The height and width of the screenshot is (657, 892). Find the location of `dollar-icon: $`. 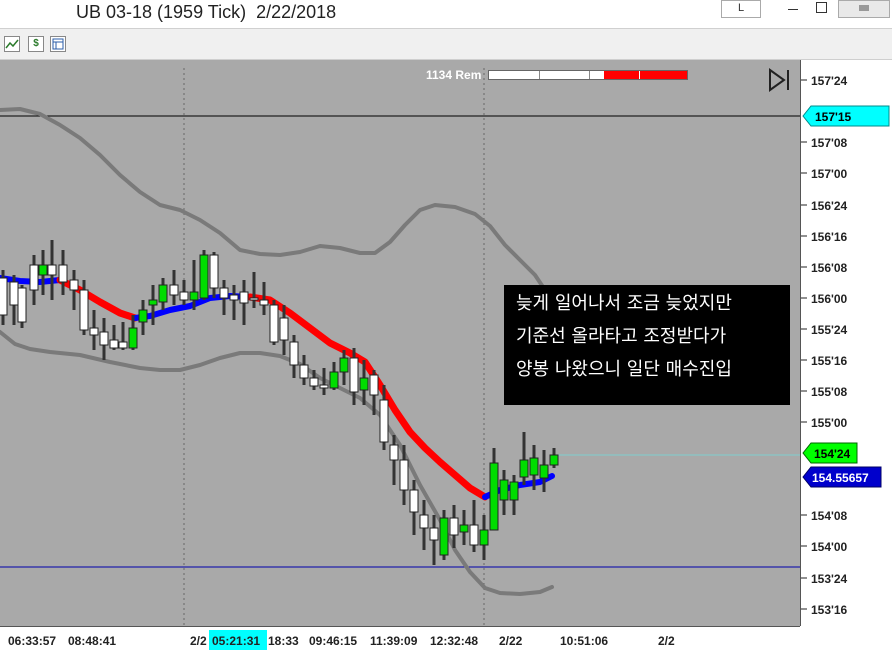

dollar-icon: $ is located at coordinates (36, 44).